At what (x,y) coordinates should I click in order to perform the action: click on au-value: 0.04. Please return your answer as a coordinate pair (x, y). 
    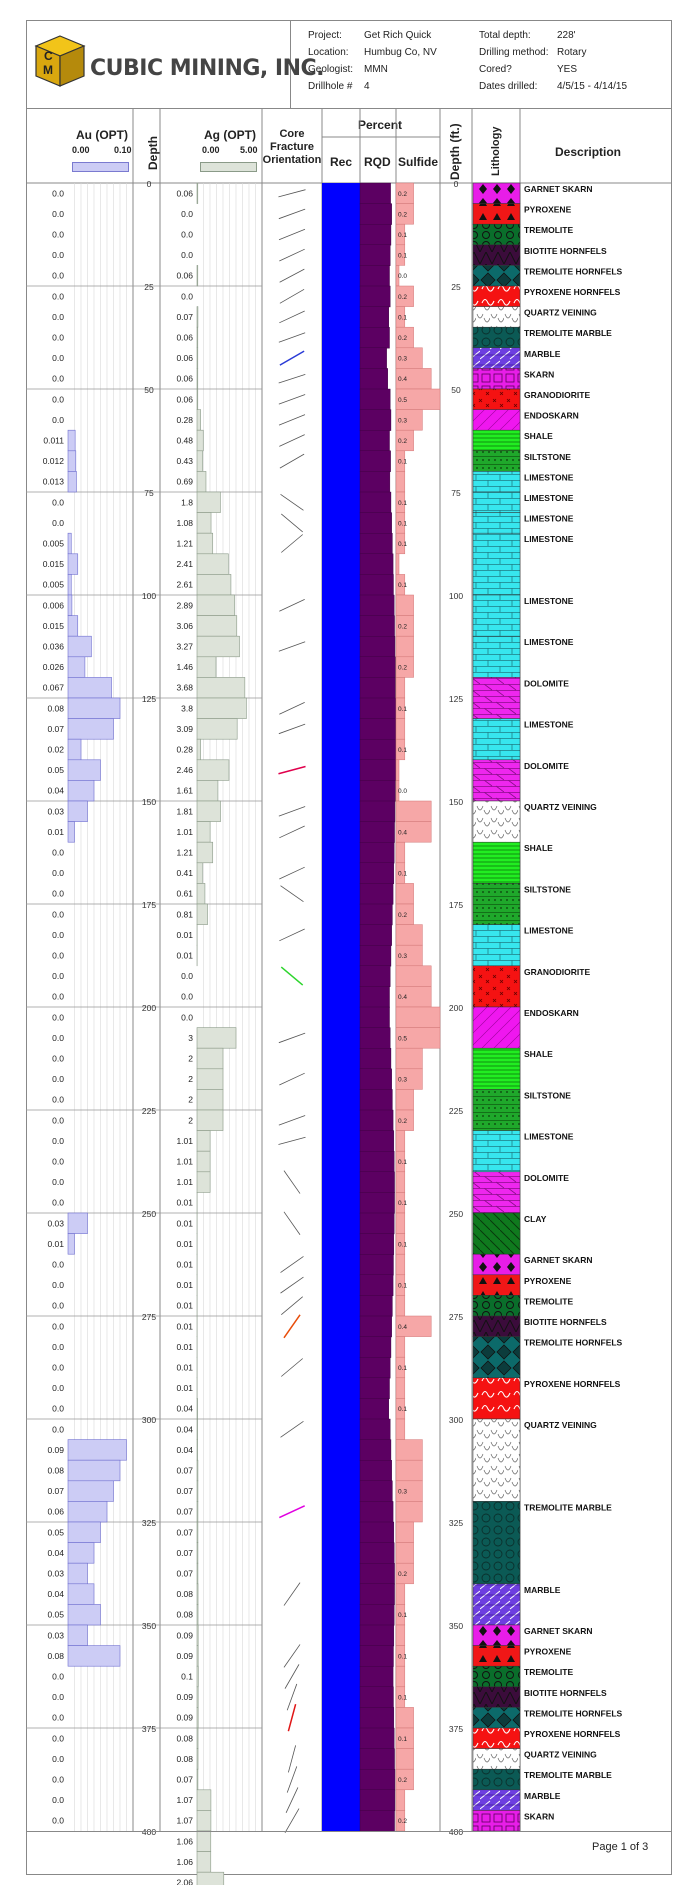
    Looking at the image, I should click on (55, 1594).